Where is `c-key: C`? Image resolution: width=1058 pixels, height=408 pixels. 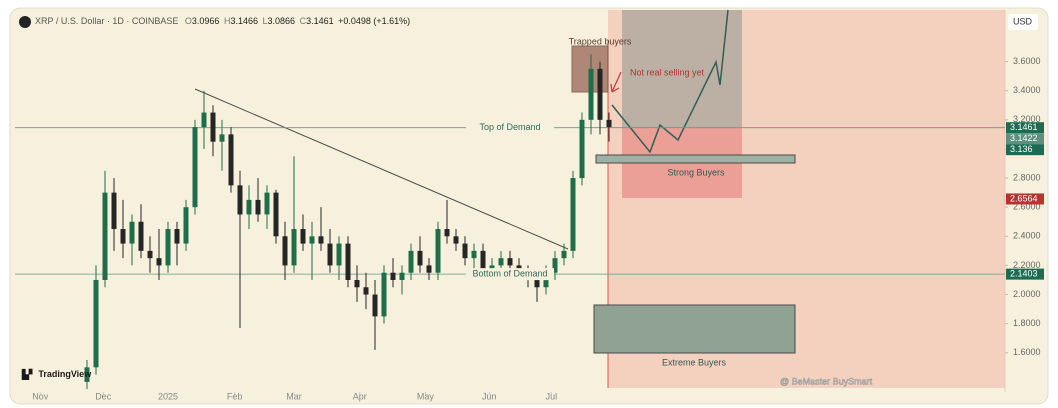
c-key: C is located at coordinates (303, 21).